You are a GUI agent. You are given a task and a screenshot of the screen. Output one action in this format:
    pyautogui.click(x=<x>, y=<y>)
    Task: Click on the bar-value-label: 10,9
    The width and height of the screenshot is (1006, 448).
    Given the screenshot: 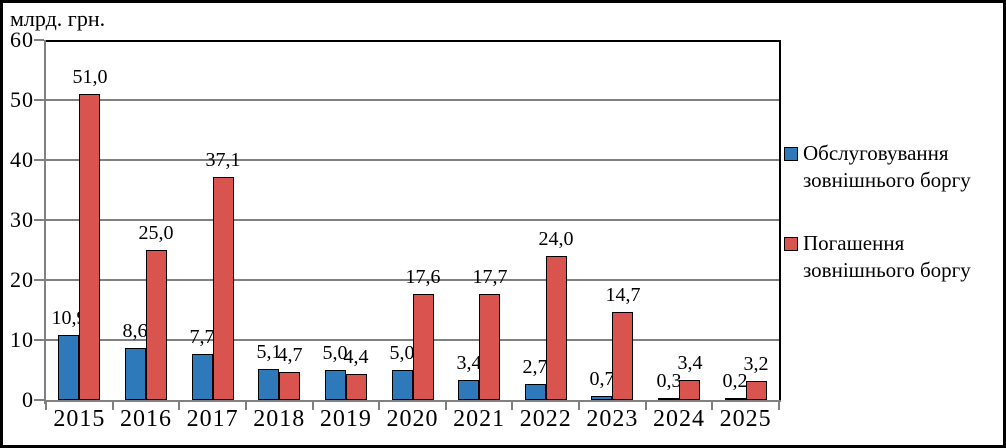 What is the action you would take?
    pyautogui.click(x=69, y=318)
    